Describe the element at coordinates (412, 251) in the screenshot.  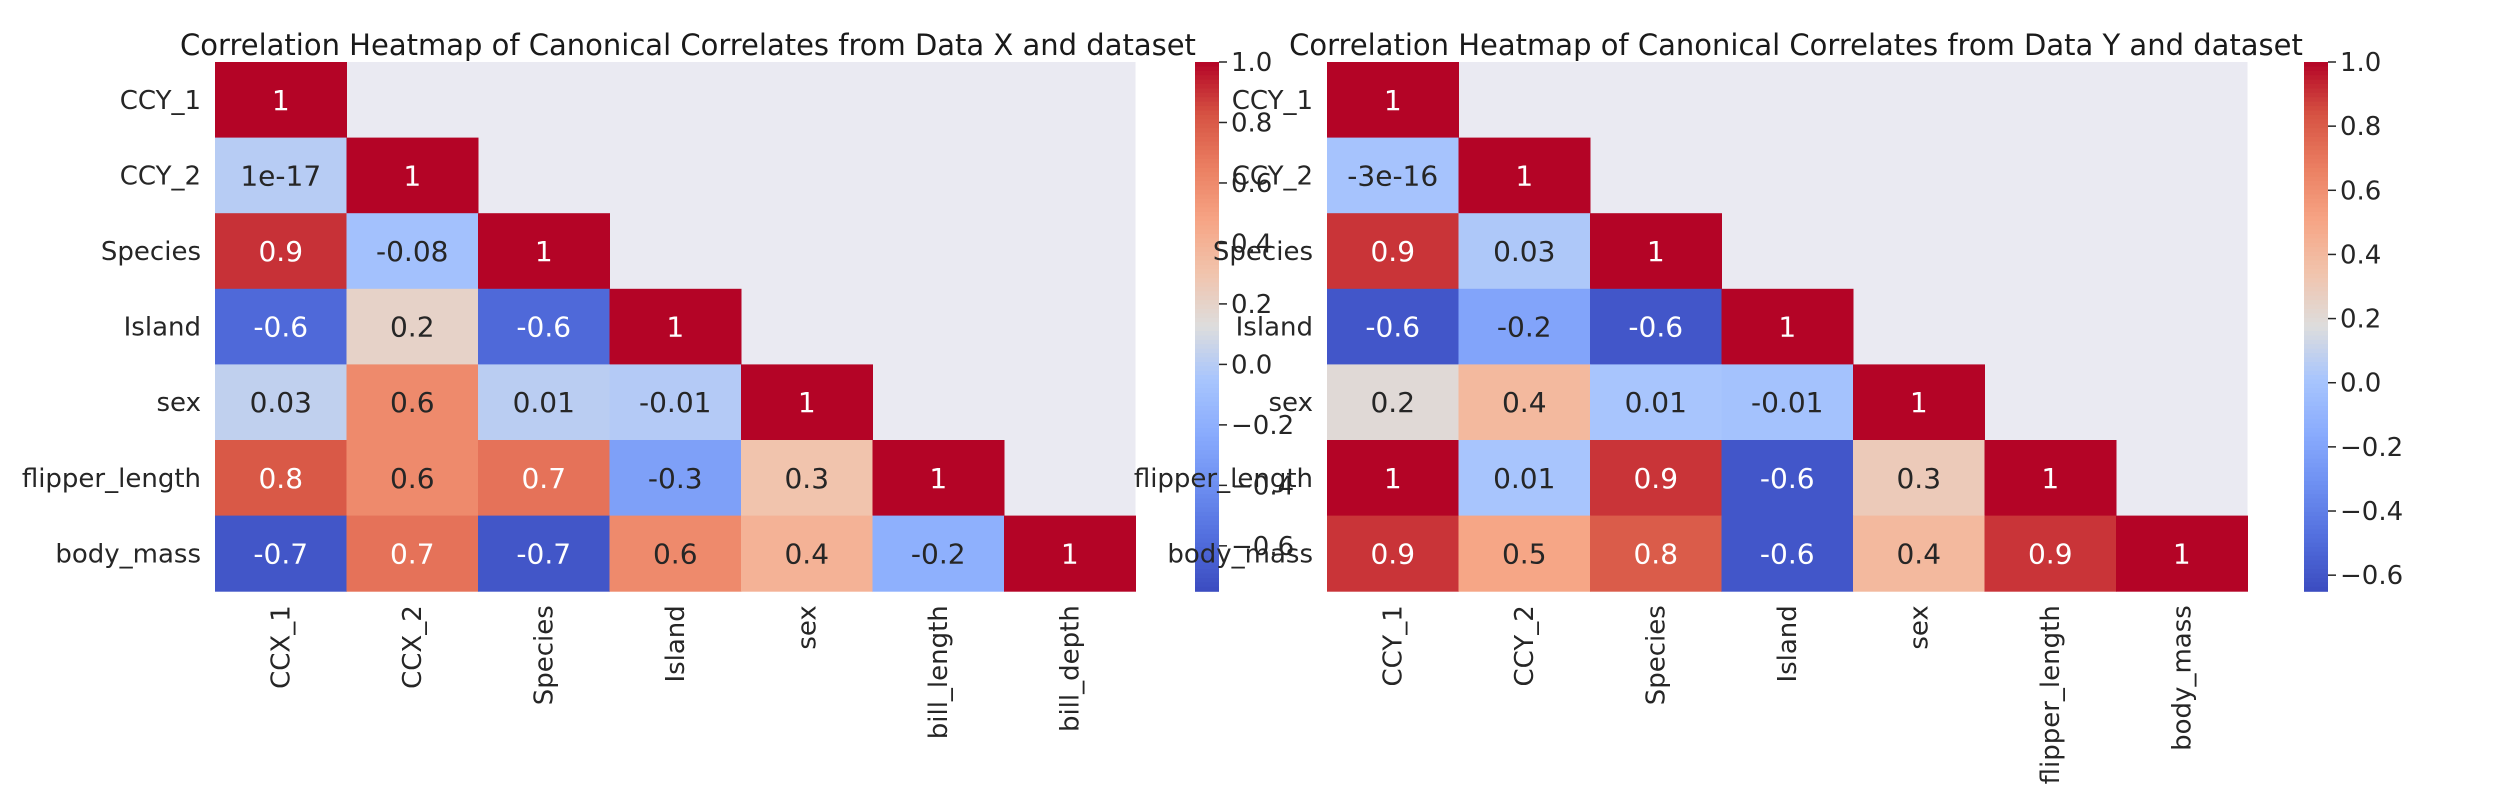
I see `heatmap-x-cell-label: -0.08` at that location.